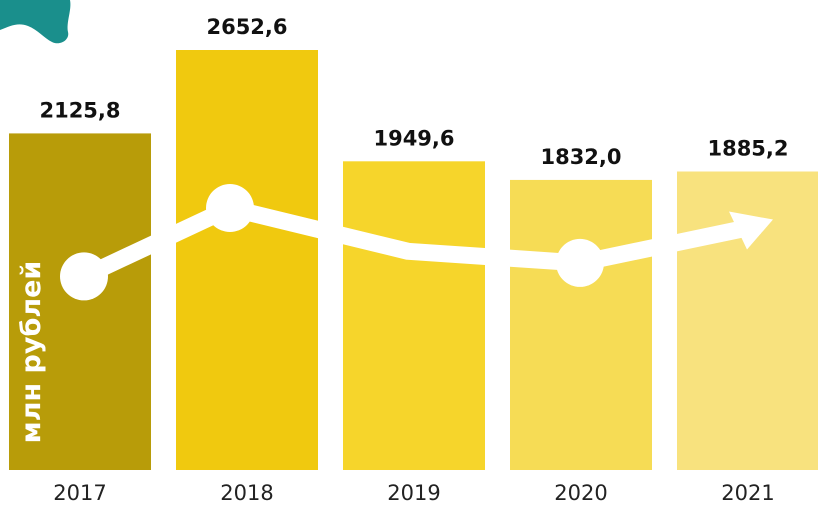 This screenshot has height=506, width=818. I want to click on x-tick-labels-group: 2017 2018 2019 2020 2021, so click(413, 493).